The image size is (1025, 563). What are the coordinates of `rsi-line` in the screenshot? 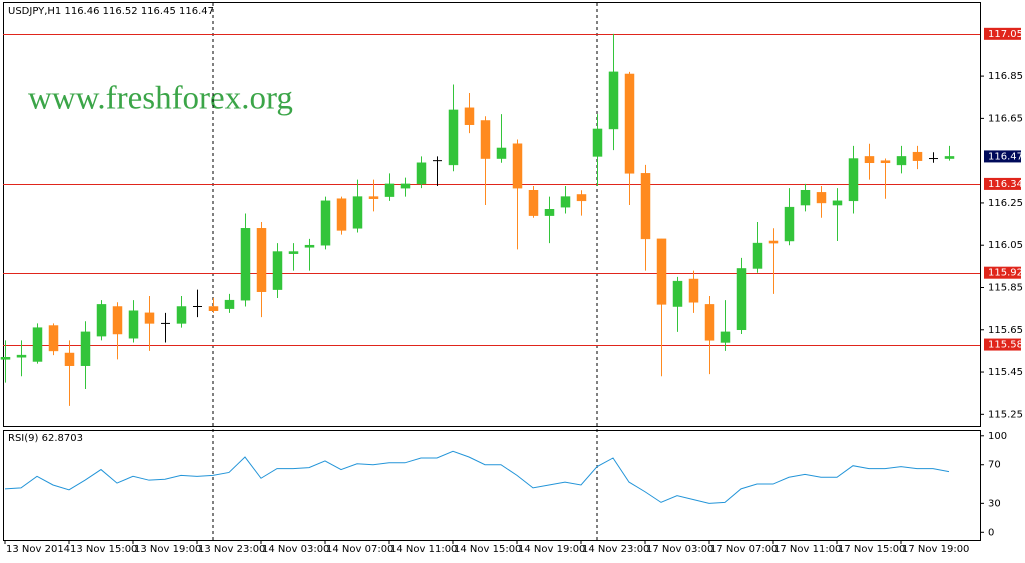 It's located at (477, 477).